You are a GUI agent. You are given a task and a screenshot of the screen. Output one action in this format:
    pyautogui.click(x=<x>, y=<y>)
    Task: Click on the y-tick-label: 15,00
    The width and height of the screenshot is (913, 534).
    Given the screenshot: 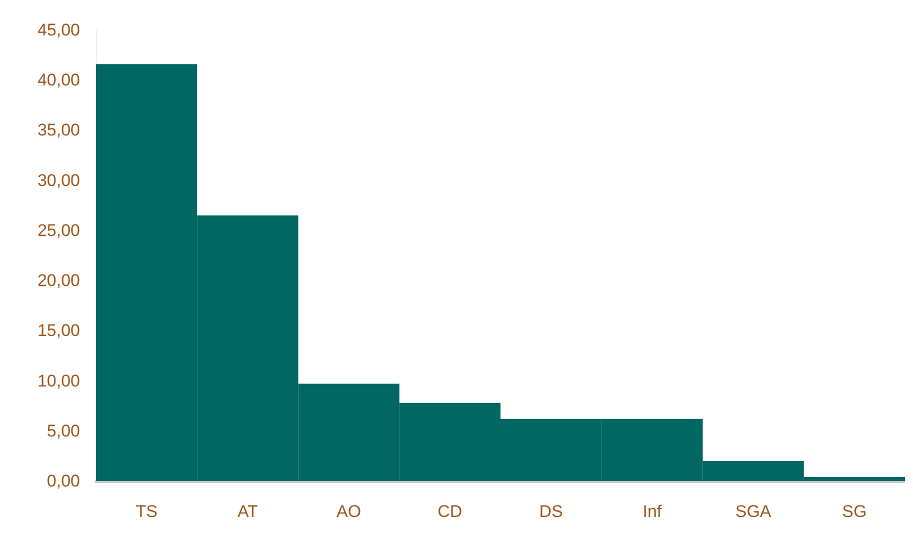 What is the action you would take?
    pyautogui.click(x=58, y=330)
    